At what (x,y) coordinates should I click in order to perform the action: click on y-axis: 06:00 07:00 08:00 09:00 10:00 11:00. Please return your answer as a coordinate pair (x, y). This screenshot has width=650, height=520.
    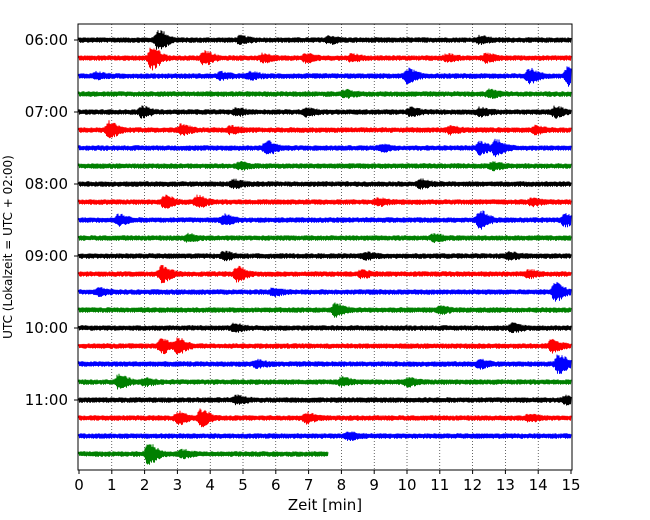
    Looking at the image, I should click on (51, 220).